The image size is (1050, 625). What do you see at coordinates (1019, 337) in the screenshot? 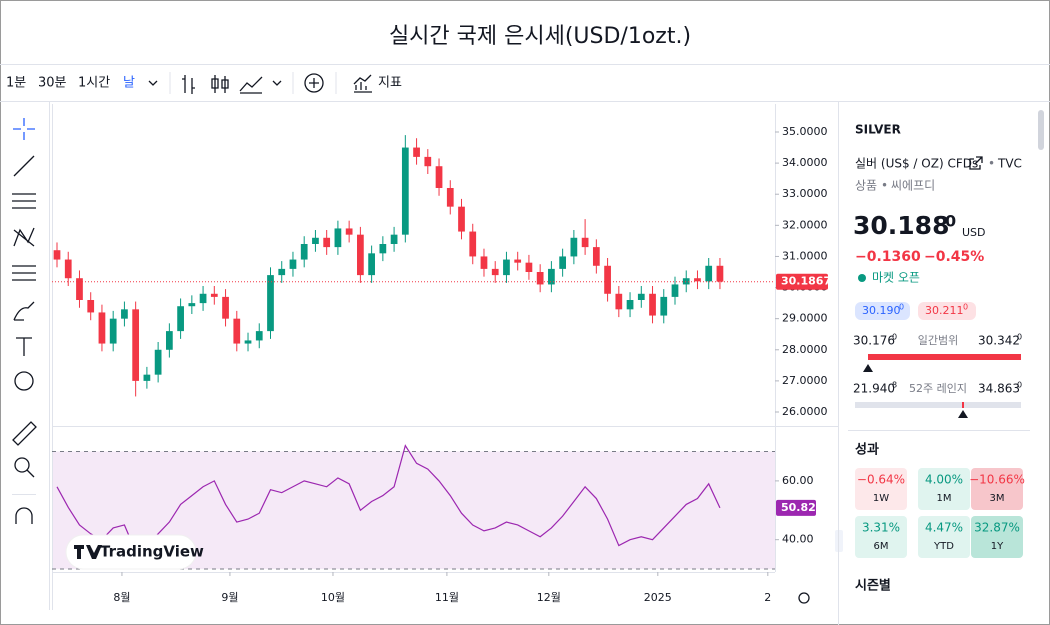
I see `day-high-sup: 0` at bounding box center [1019, 337].